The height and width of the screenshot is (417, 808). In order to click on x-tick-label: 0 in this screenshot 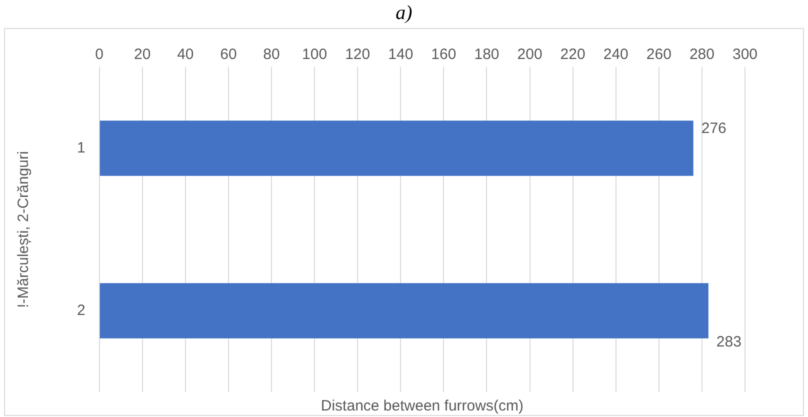, I will do `click(99, 55)`.